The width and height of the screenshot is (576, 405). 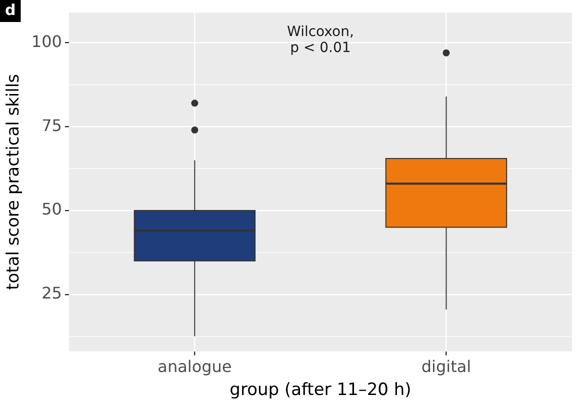 What do you see at coordinates (46, 41) in the screenshot?
I see `y-tick-label: 100` at bounding box center [46, 41].